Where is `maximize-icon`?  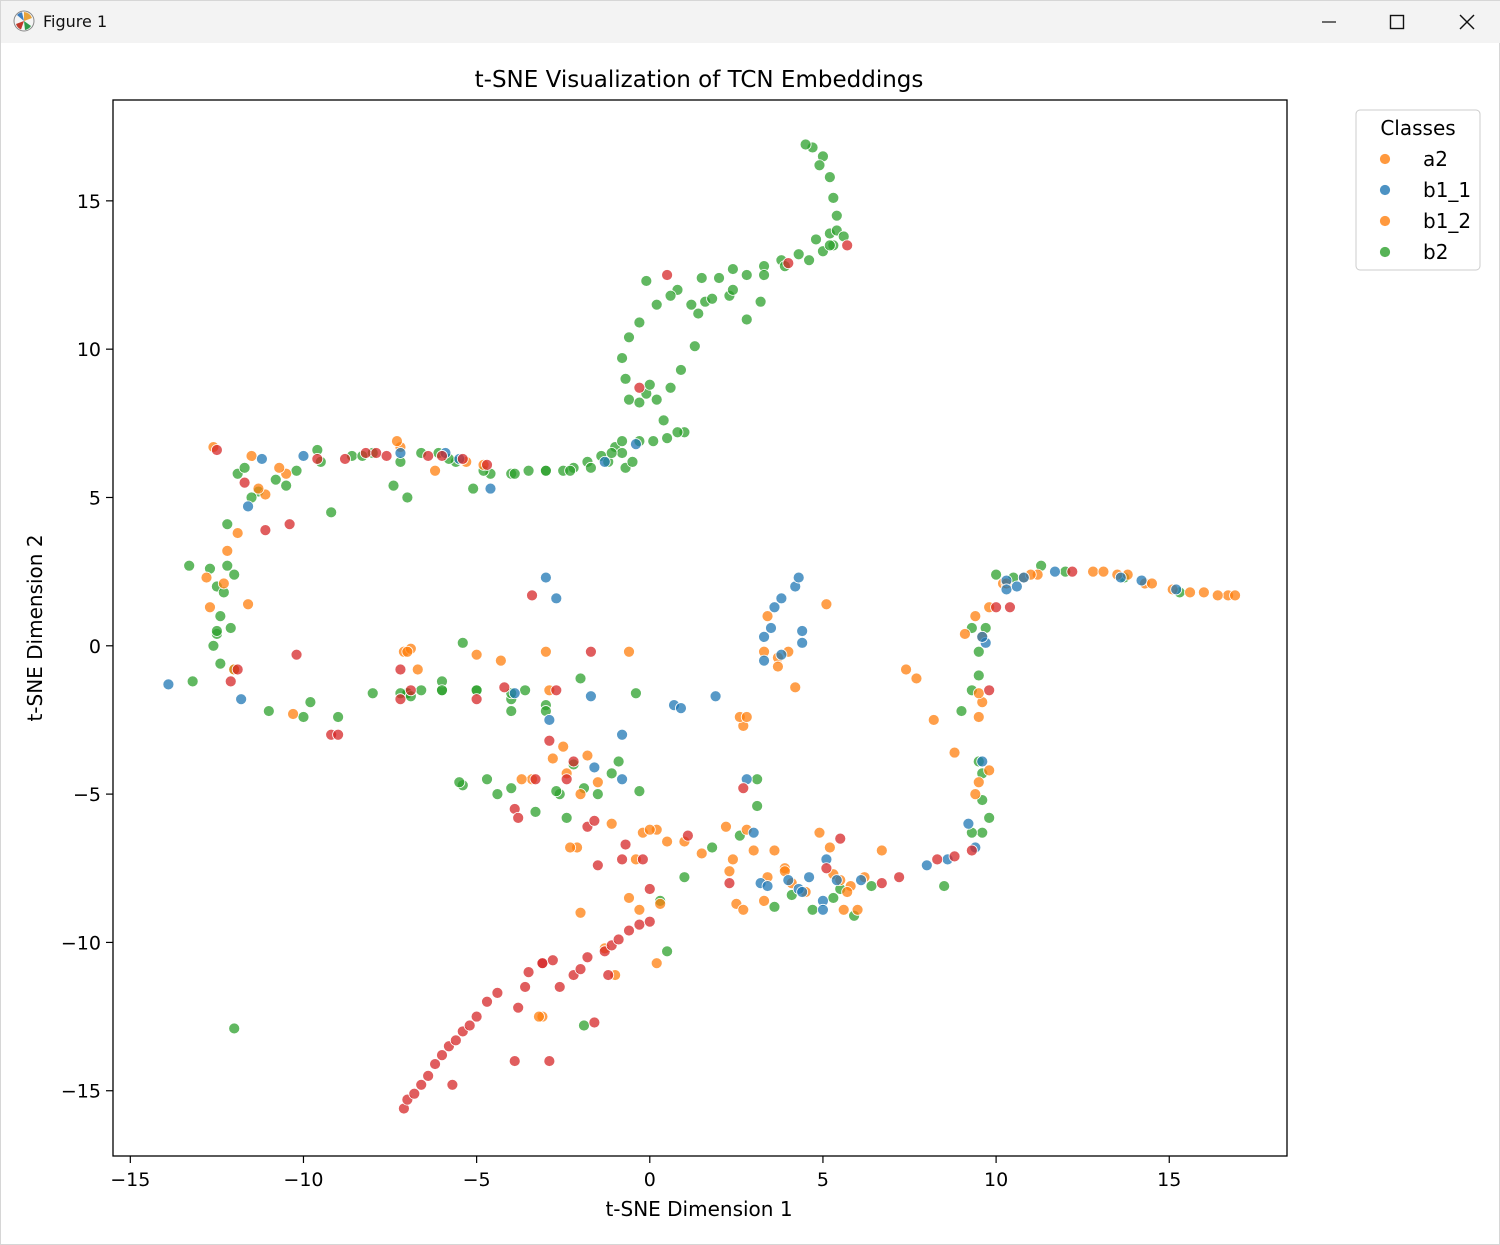
maximize-icon is located at coordinates (1397, 22).